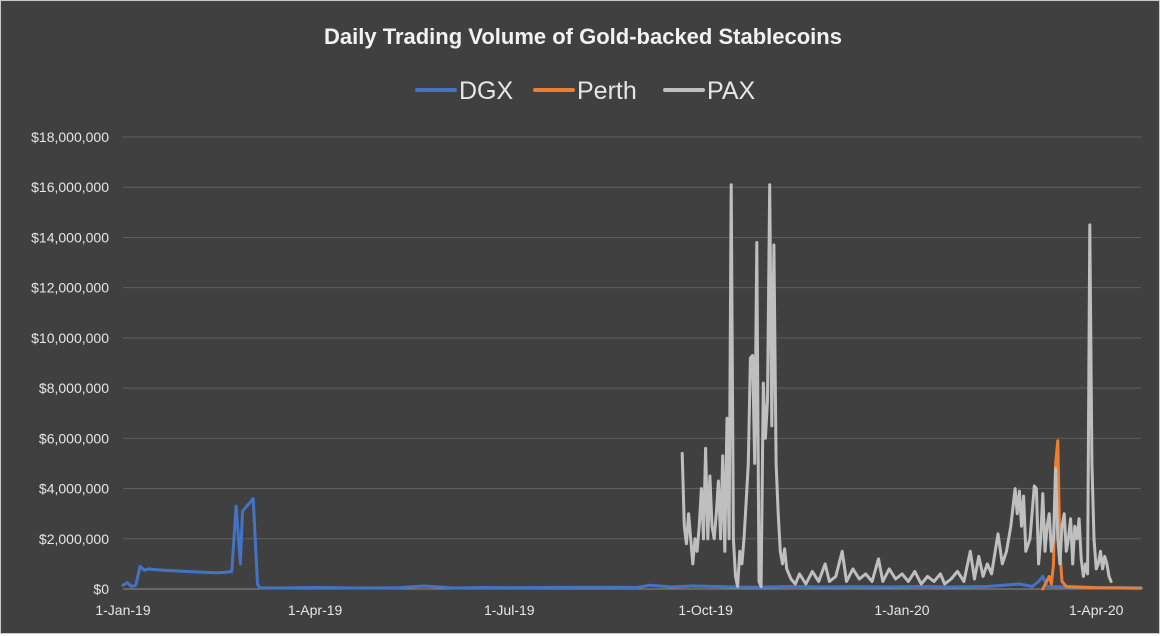 This screenshot has width=1162, height=636. Describe the element at coordinates (74, 388) in the screenshot. I see `y-tick-label: $8,000,000` at that location.